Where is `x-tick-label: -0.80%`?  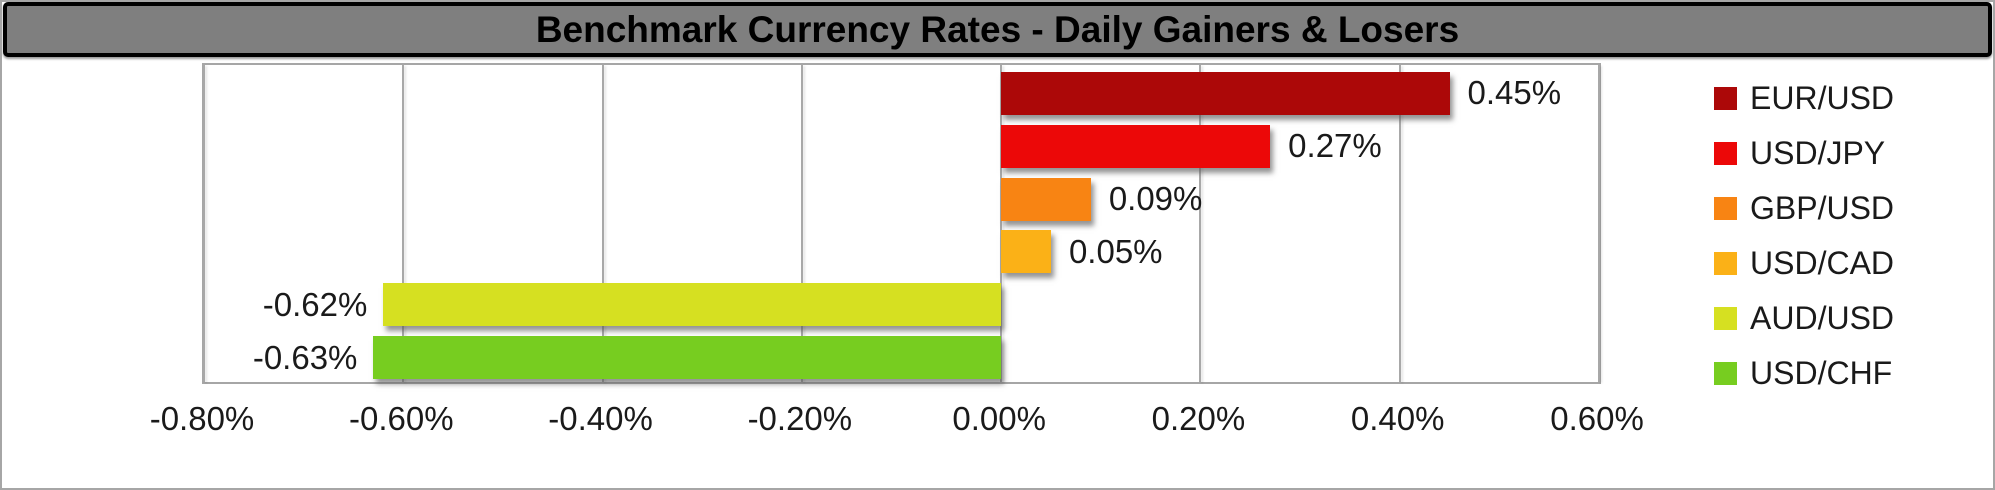 x-tick-label: -0.80% is located at coordinates (202, 418).